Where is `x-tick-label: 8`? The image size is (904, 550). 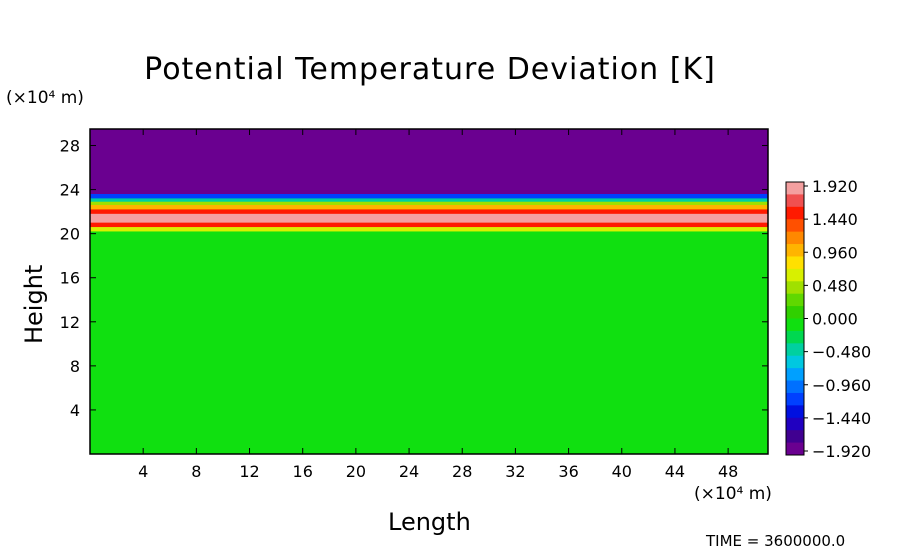 x-tick-label: 8 is located at coordinates (196, 471).